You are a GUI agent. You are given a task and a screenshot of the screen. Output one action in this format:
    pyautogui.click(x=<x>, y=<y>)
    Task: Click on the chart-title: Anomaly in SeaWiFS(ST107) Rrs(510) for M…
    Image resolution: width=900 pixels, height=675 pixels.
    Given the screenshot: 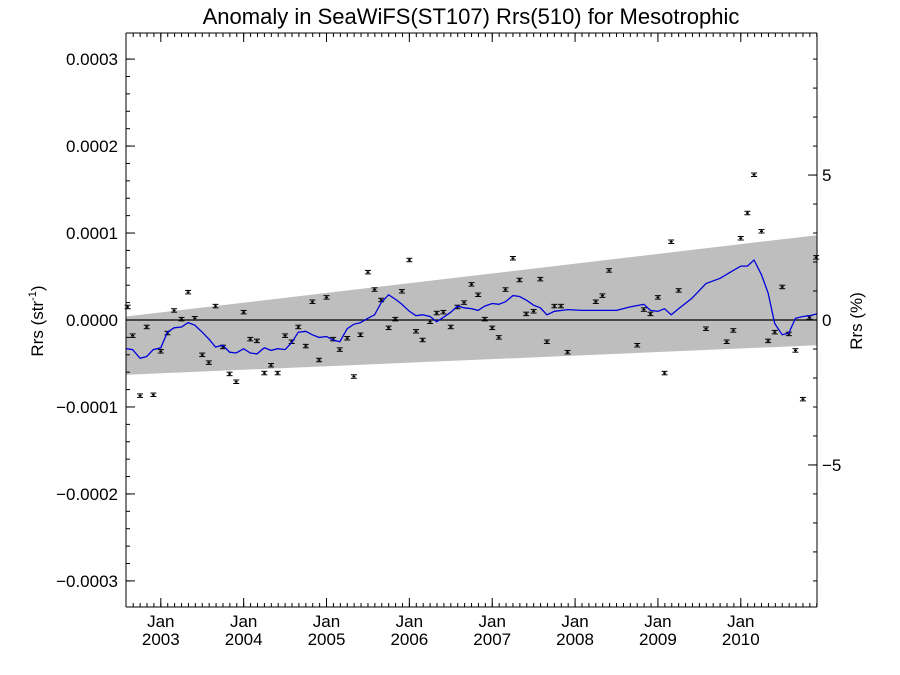 What is the action you would take?
    pyautogui.click(x=471, y=16)
    